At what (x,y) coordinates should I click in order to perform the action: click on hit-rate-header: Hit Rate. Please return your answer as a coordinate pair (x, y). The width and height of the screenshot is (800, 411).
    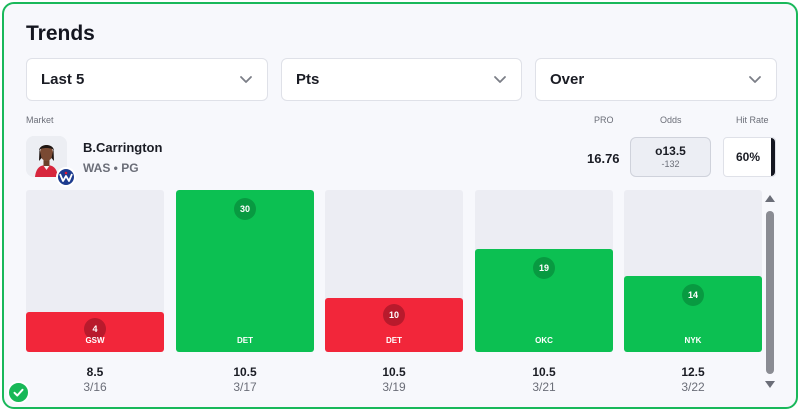
    Looking at the image, I should click on (752, 120).